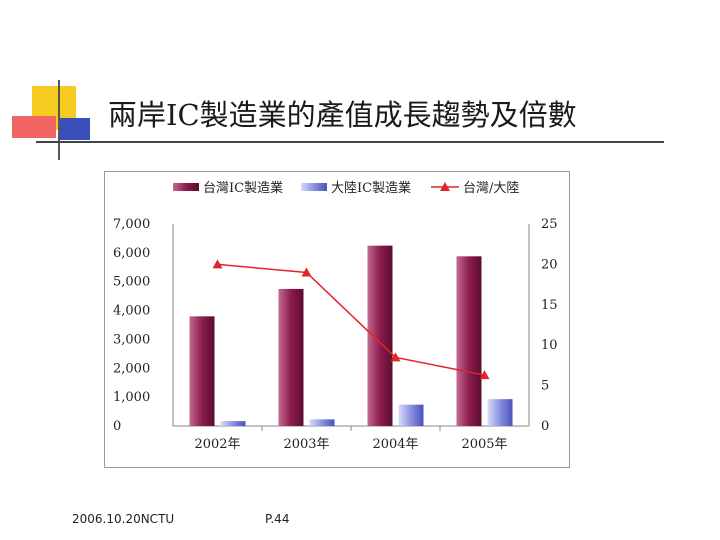 The height and width of the screenshot is (540, 720). I want to click on legend-label-china: 大陸IC製造業, so click(371, 188).